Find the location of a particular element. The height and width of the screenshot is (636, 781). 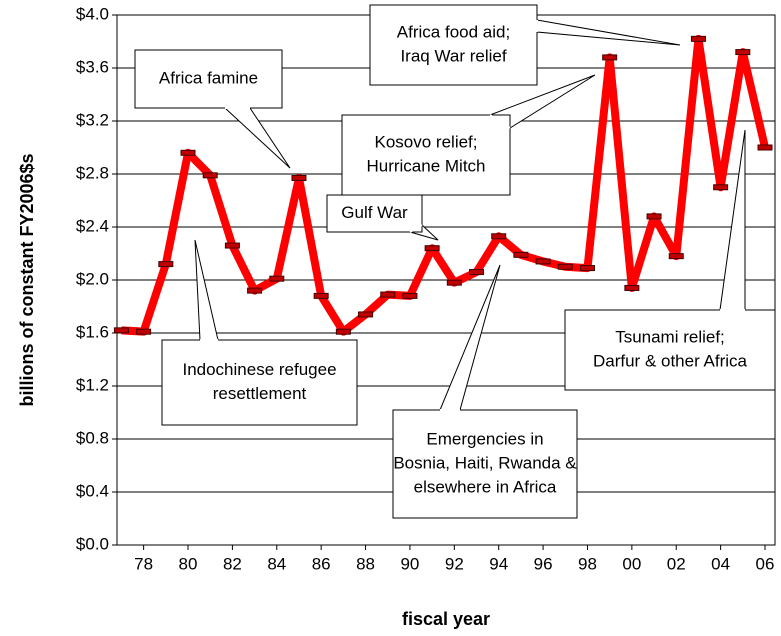

y-tick-label: $0.8 is located at coordinates (92, 437).